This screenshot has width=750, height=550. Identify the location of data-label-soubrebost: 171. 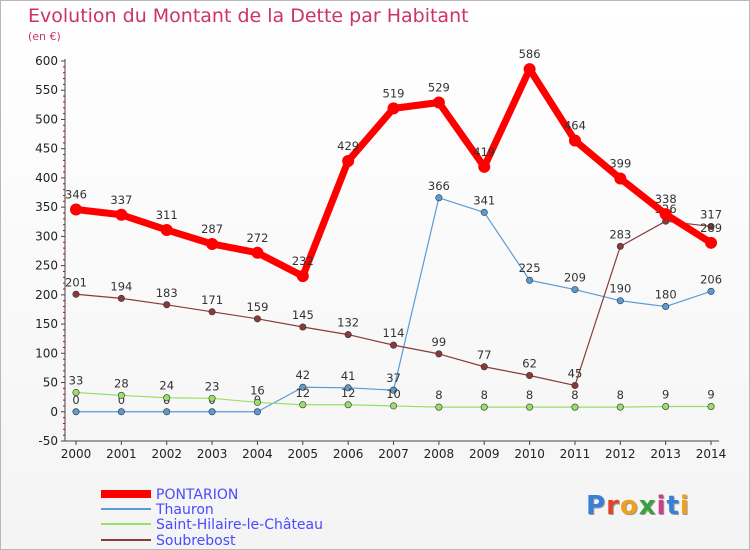
(212, 300).